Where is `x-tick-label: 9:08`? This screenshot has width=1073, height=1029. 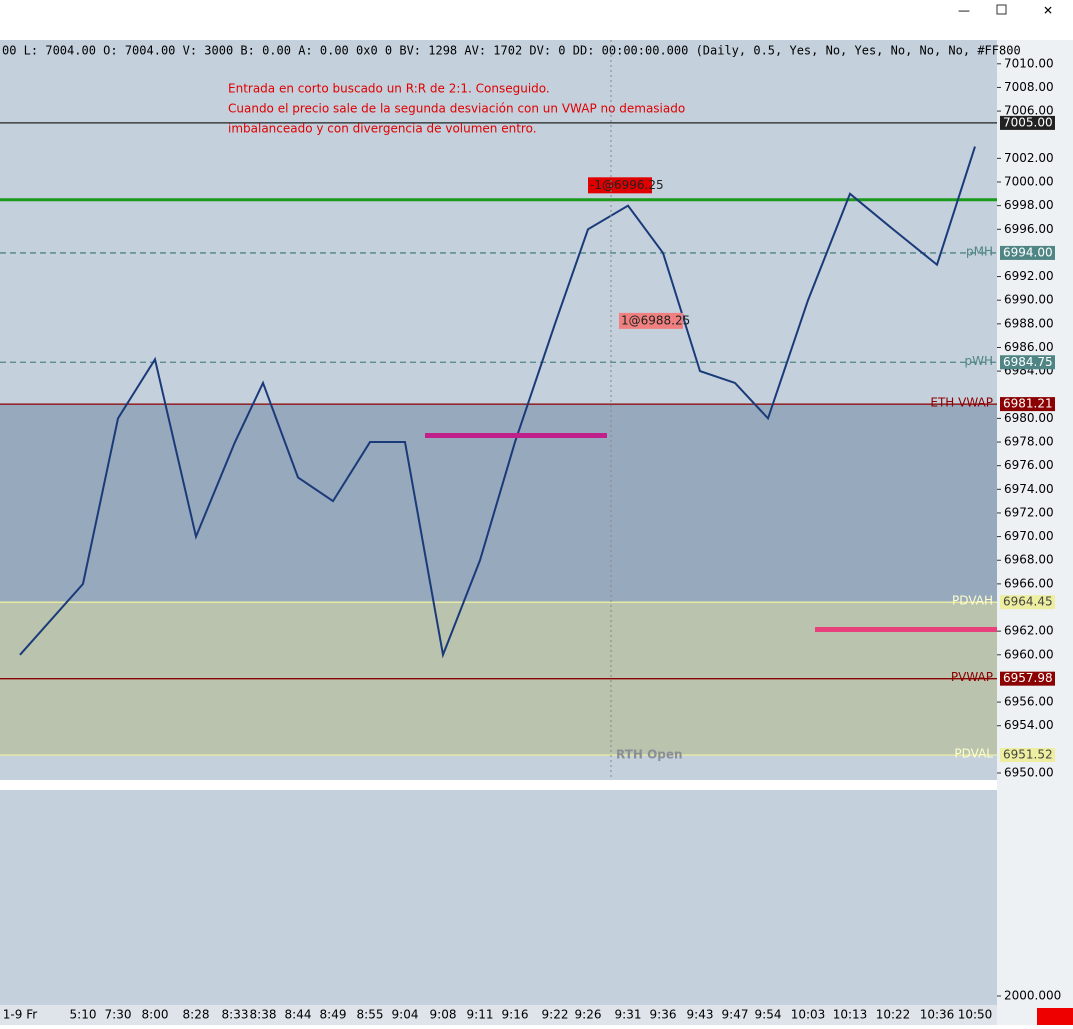
x-tick-label: 9:08 is located at coordinates (443, 1015).